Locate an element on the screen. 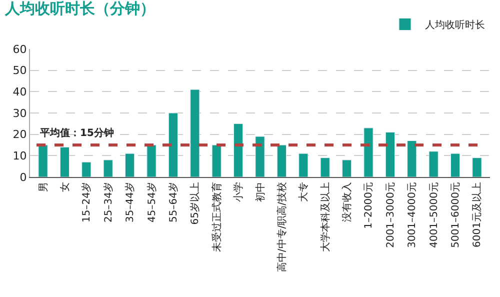 The height and width of the screenshot is (297, 500). x-tick-label: 5001–6000元 is located at coordinates (456, 215).